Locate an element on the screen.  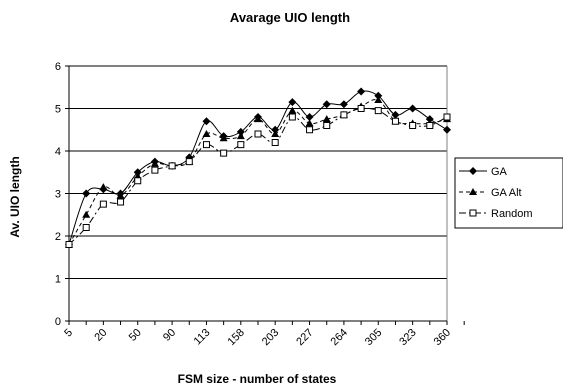
legend: GA GA Alt Random is located at coordinates (508, 193).